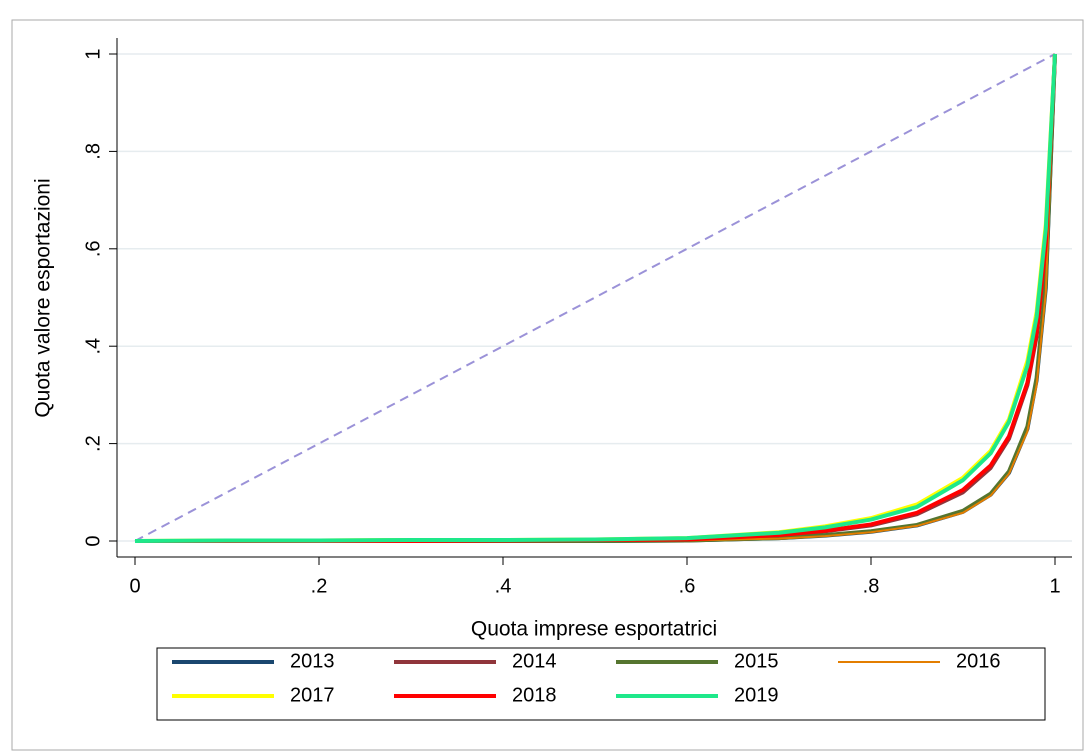 This screenshot has height=753, width=1087. Describe the element at coordinates (534, 661) in the screenshot. I see `legend-label: 2014` at that location.